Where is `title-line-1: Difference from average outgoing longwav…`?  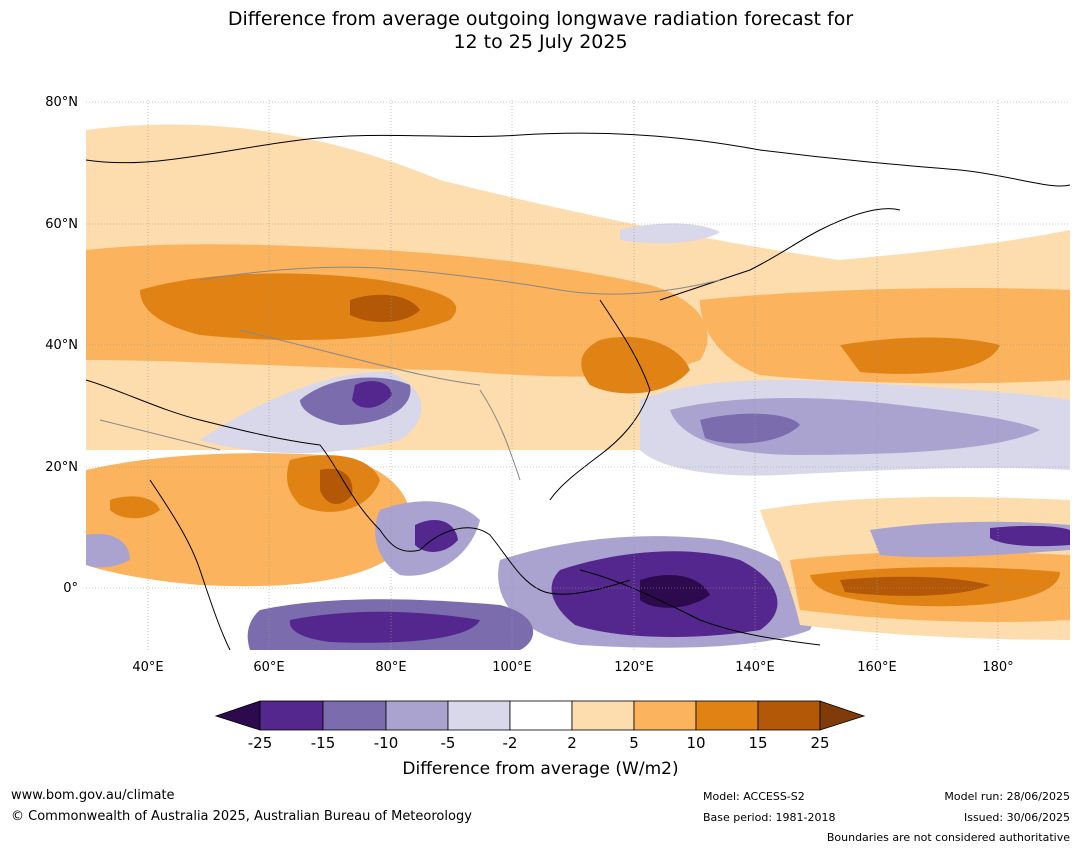 title-line-1: Difference from average outgoing longwav… is located at coordinates (540, 19).